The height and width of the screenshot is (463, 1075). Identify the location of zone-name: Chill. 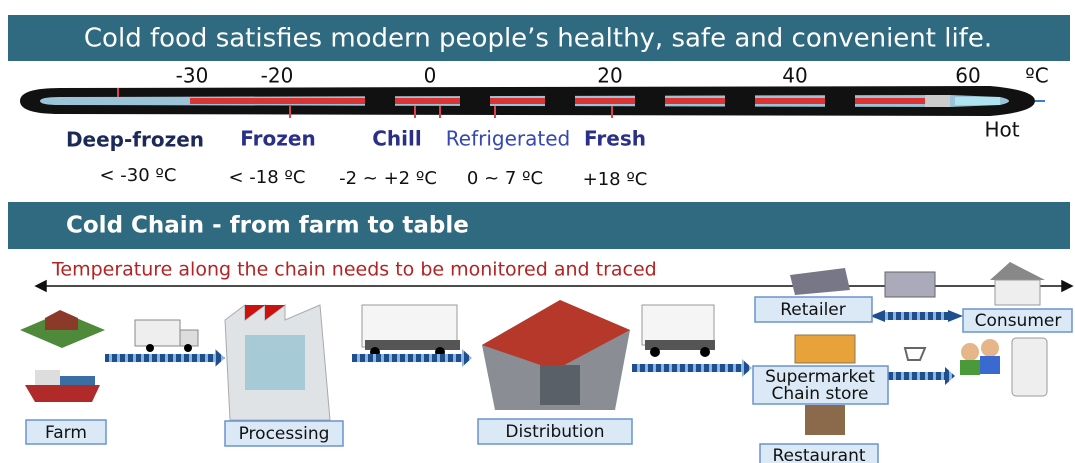
(396, 139).